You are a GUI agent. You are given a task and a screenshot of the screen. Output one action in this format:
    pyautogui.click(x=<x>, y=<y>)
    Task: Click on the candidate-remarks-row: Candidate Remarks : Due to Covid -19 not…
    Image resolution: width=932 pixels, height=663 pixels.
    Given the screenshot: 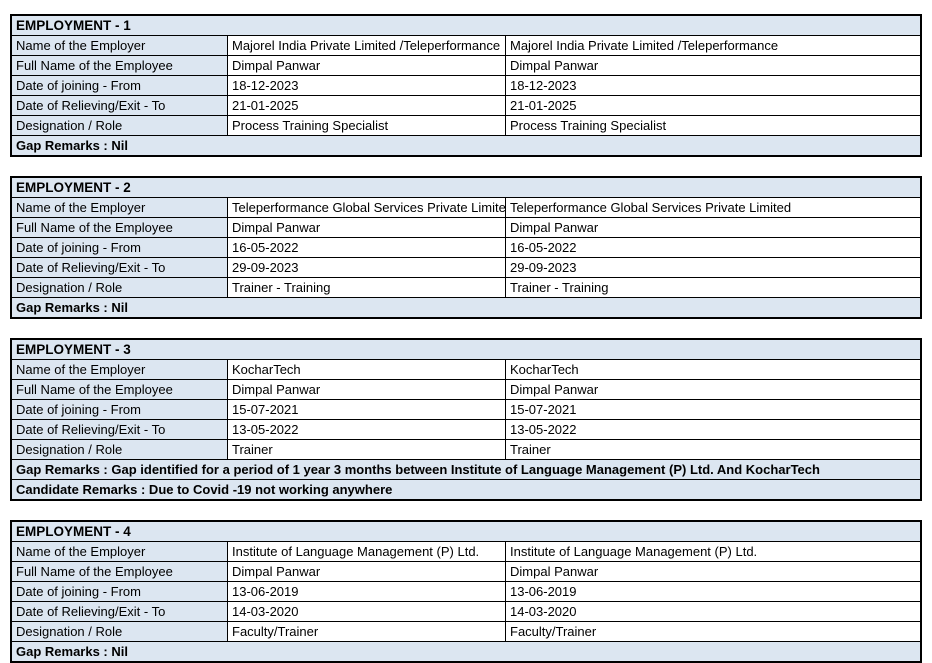 What is the action you would take?
    pyautogui.click(x=466, y=489)
    